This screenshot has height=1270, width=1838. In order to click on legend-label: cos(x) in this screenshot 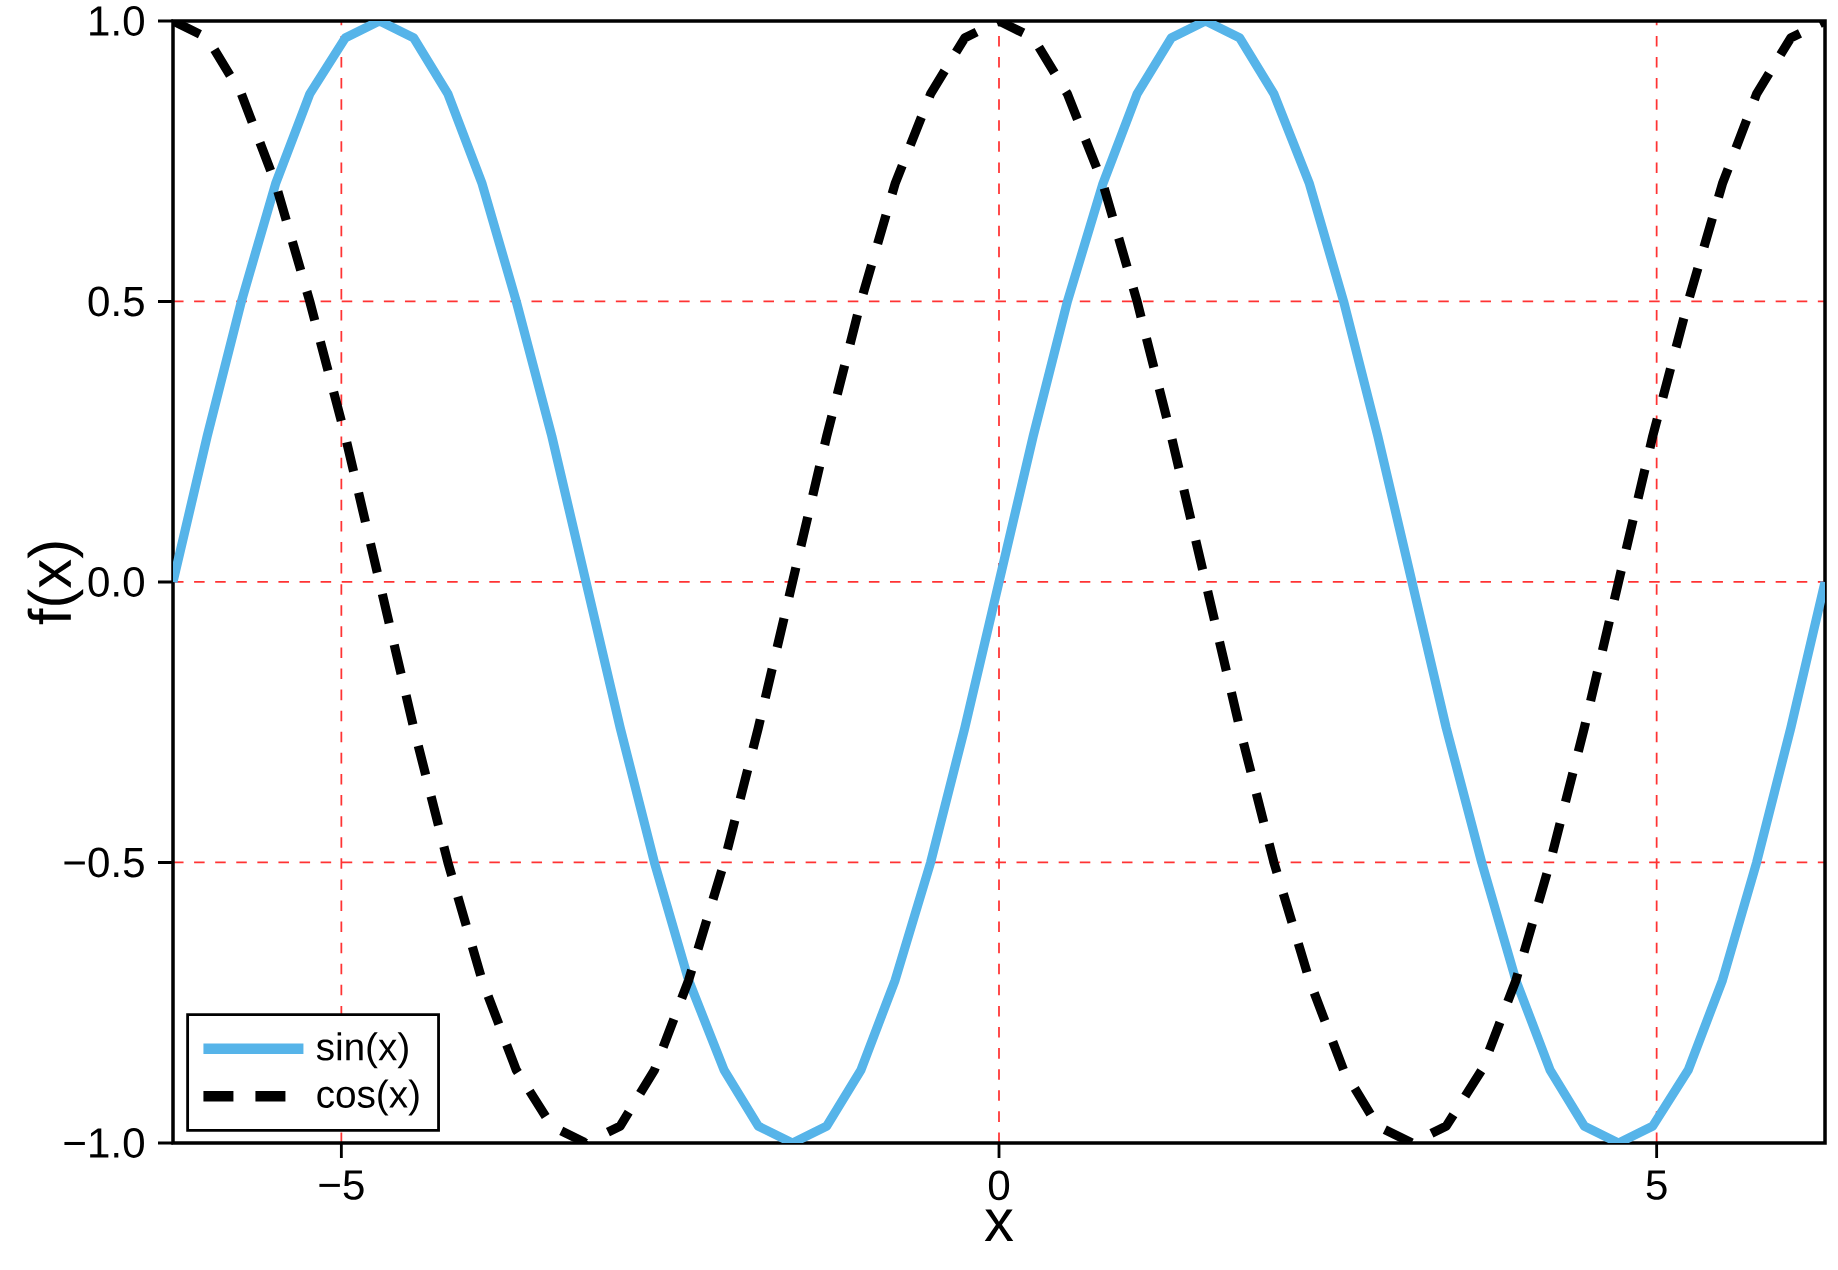, I will do `click(368, 1097)`.